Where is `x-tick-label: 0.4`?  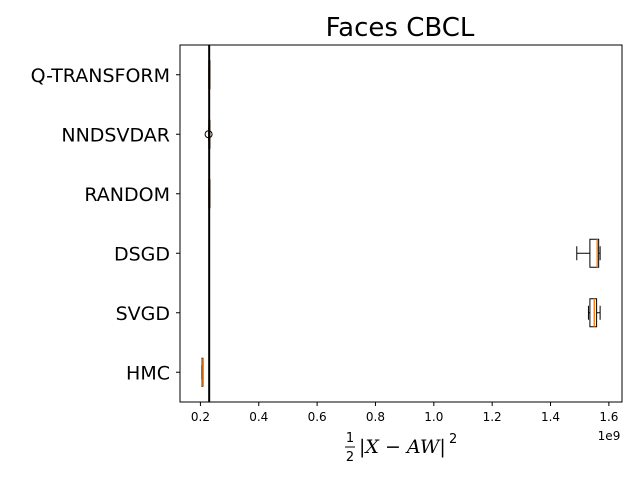
x-tick-label: 0.4 is located at coordinates (258, 417).